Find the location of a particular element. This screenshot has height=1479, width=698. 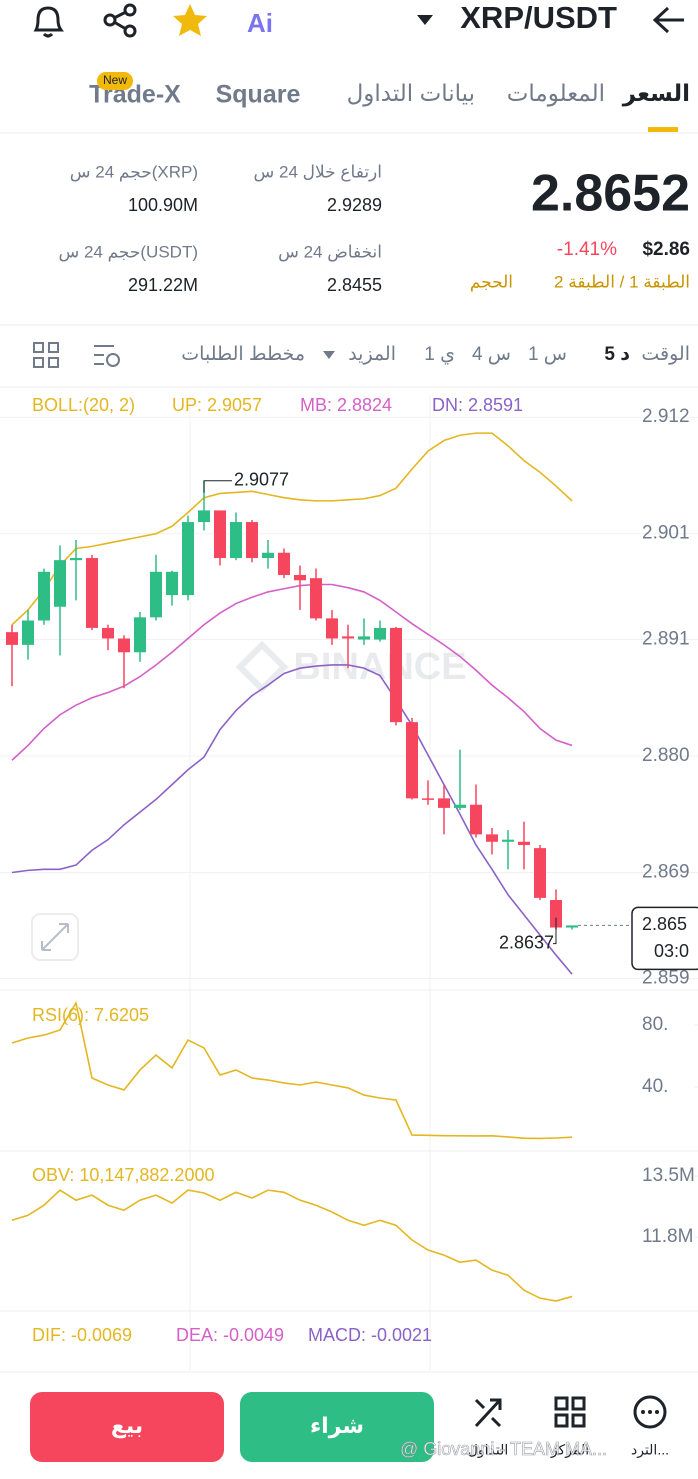

interval: 1 ي is located at coordinates (439, 354).